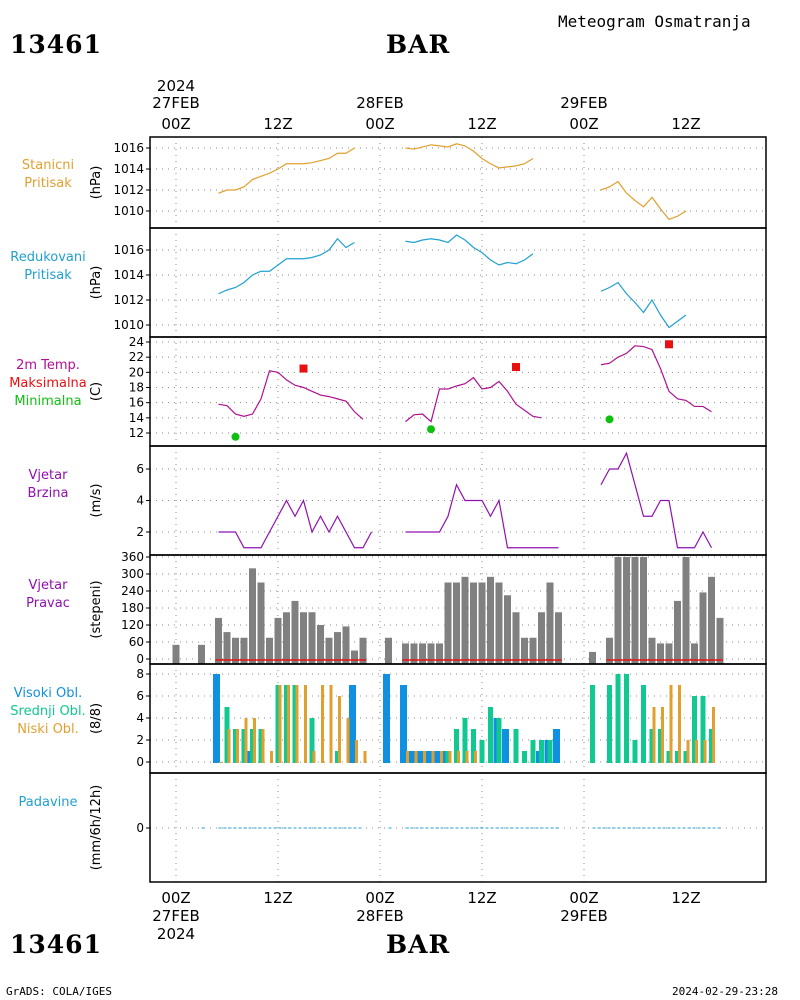 Image resolution: width=800 pixels, height=1000 pixels. Describe the element at coordinates (136, 388) in the screenshot. I see `y-tick-label: 18` at that location.